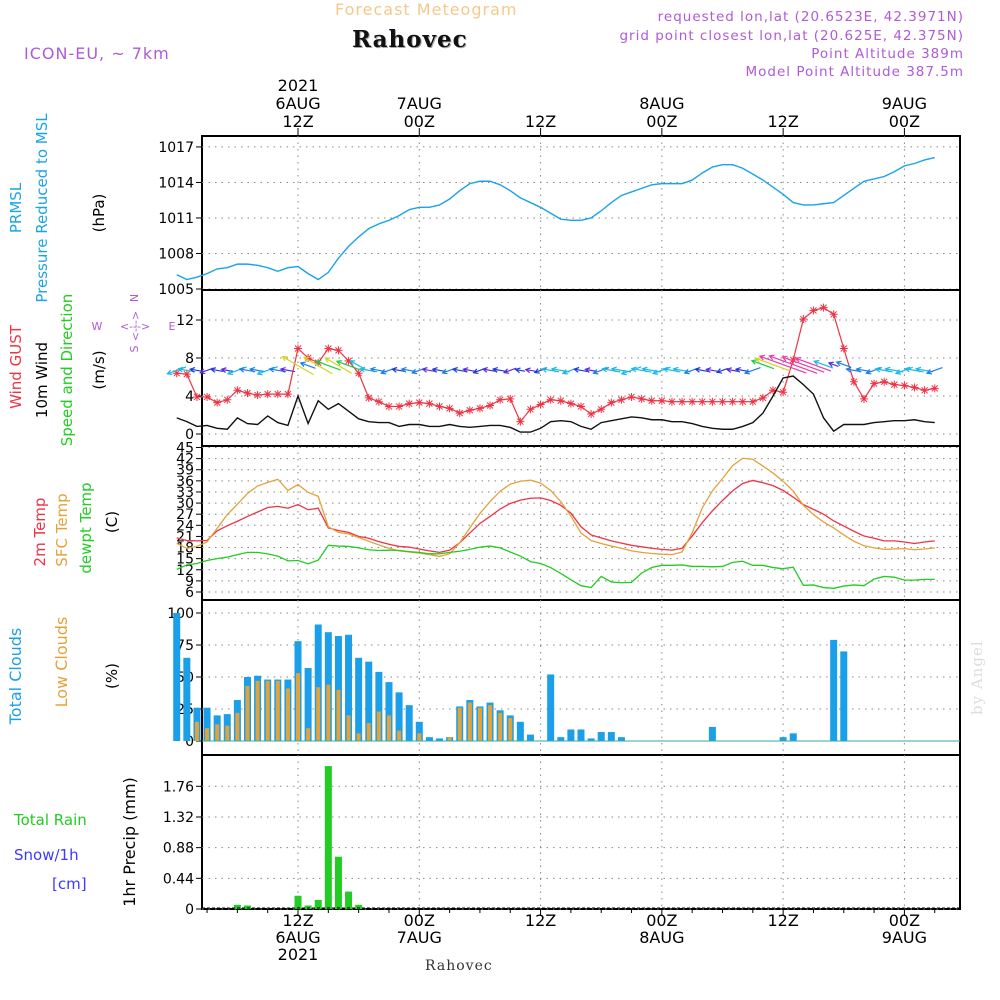 The image size is (1000, 1000). I want to click on temp-label-dewpt: dewpt Temp, so click(86, 527).